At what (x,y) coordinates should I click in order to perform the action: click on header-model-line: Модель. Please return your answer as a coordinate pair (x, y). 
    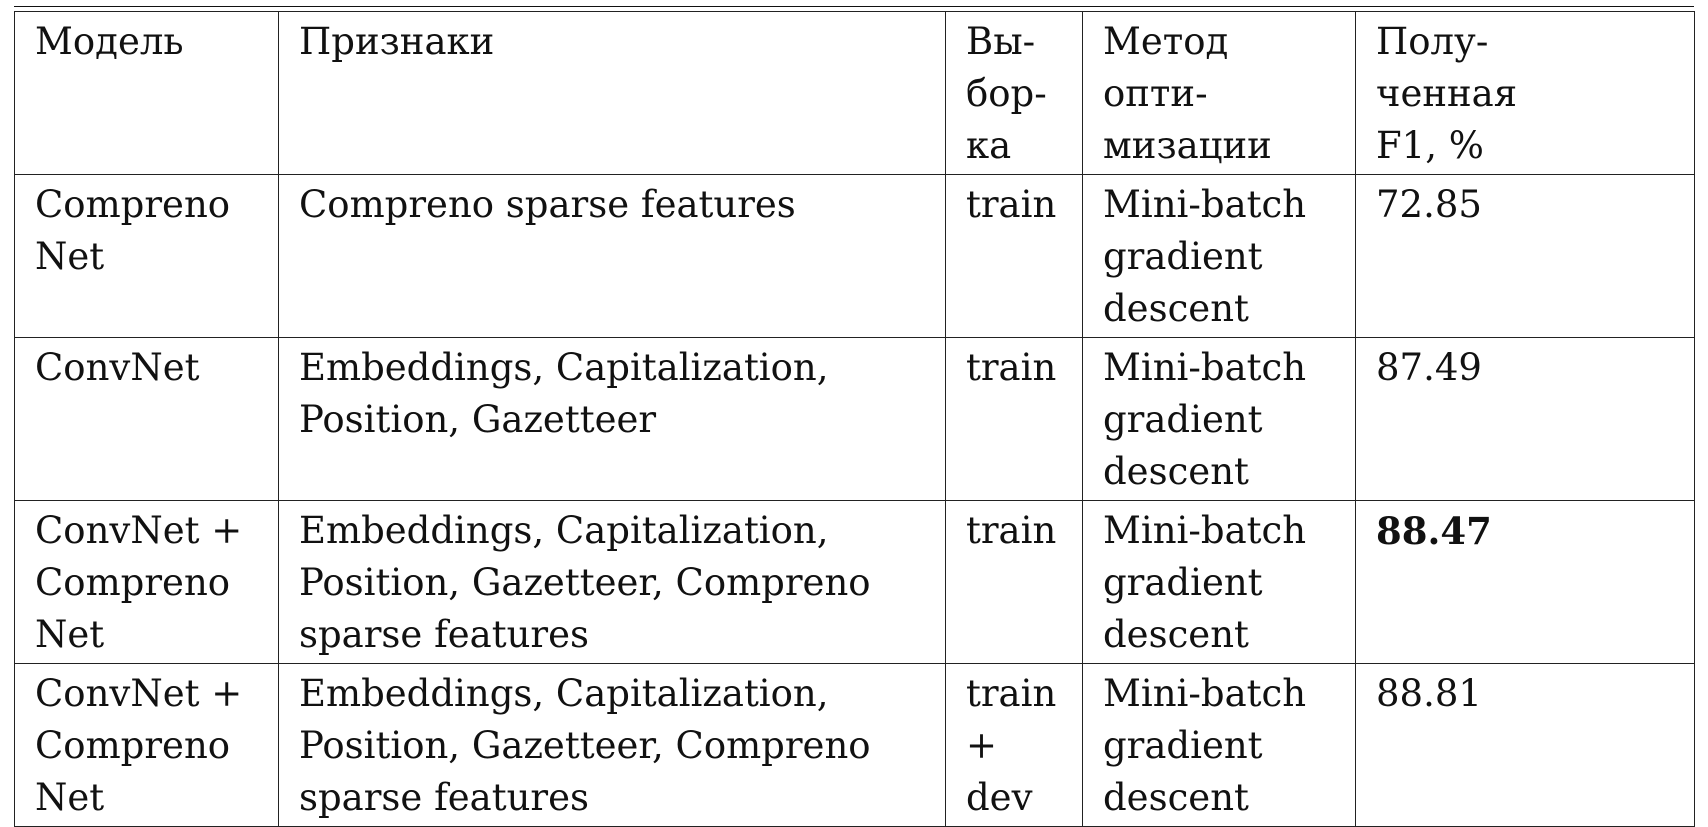
    Looking at the image, I should click on (109, 41).